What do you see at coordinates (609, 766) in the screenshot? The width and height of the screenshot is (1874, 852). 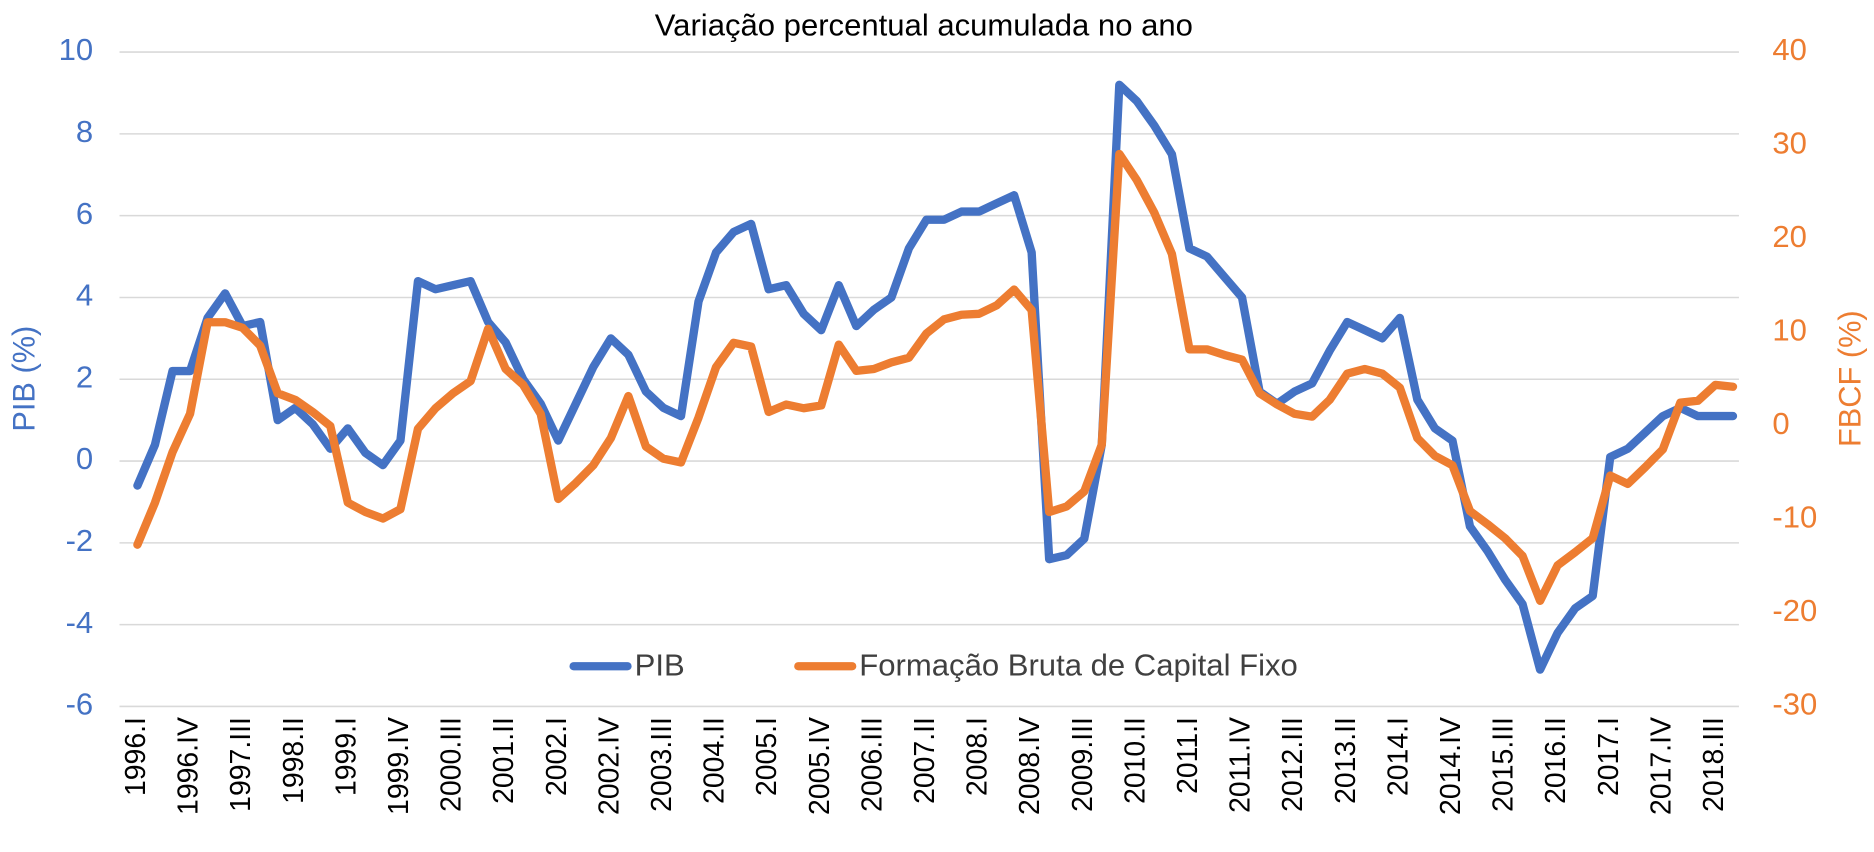 I see `x-tick-label: 2002.IV` at bounding box center [609, 766].